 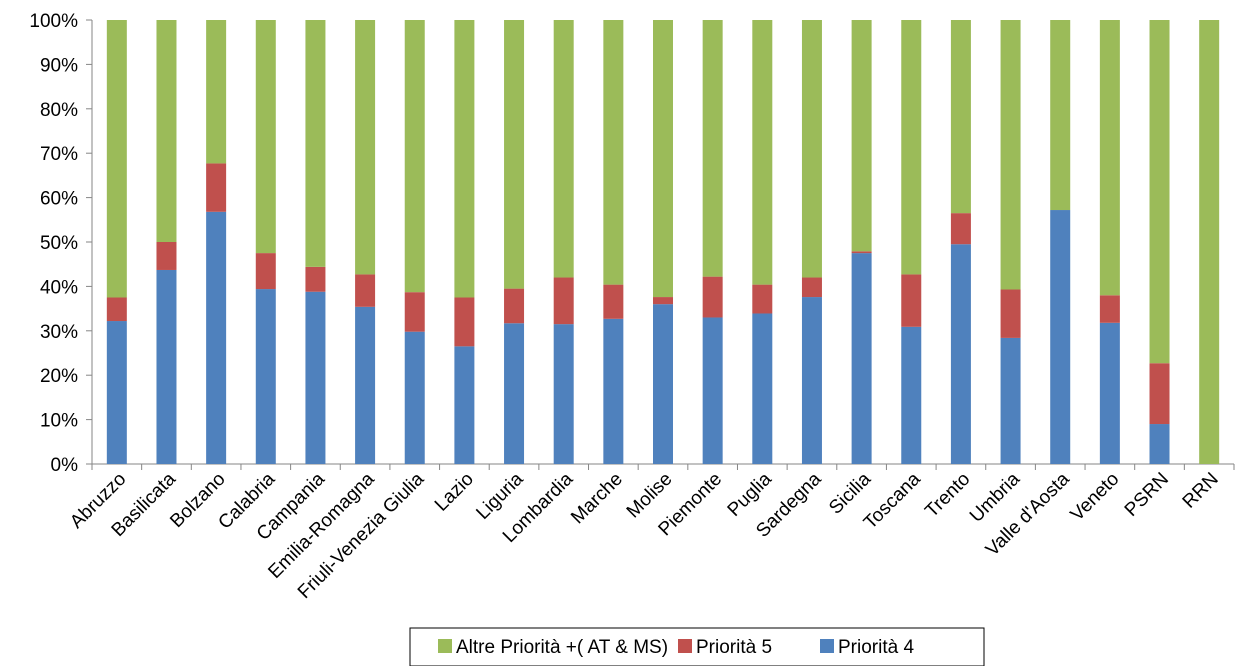 I want to click on bar-altre-priorit-at-ms-bolzano, so click(x=216, y=92).